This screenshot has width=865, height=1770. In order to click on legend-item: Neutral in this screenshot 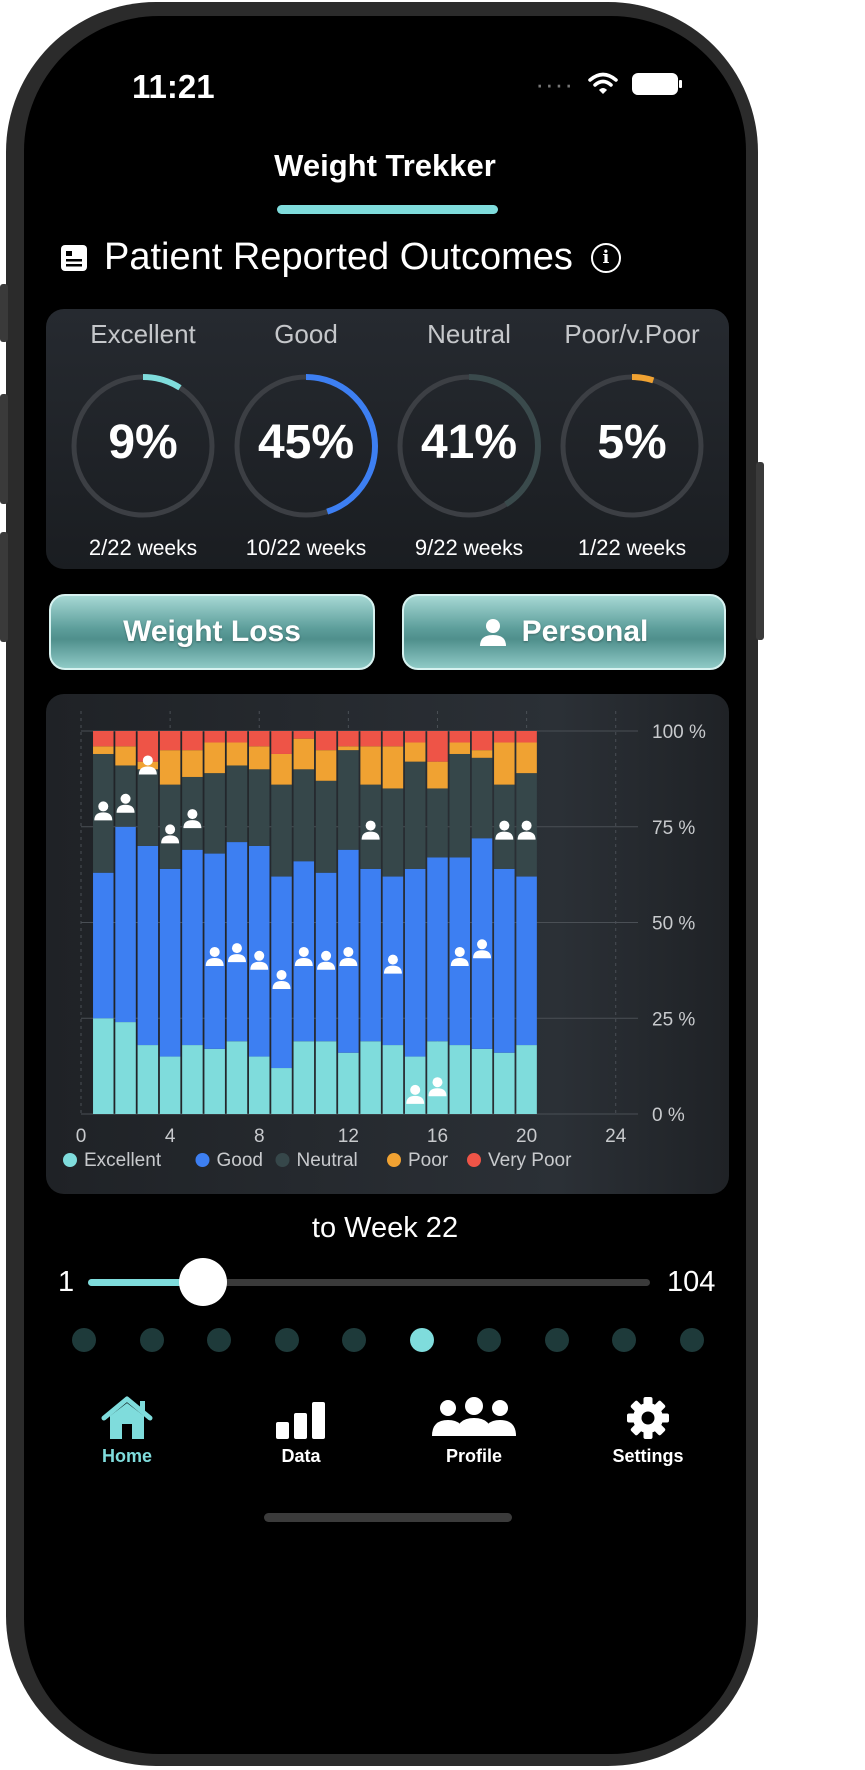, I will do `click(316, 1160)`.